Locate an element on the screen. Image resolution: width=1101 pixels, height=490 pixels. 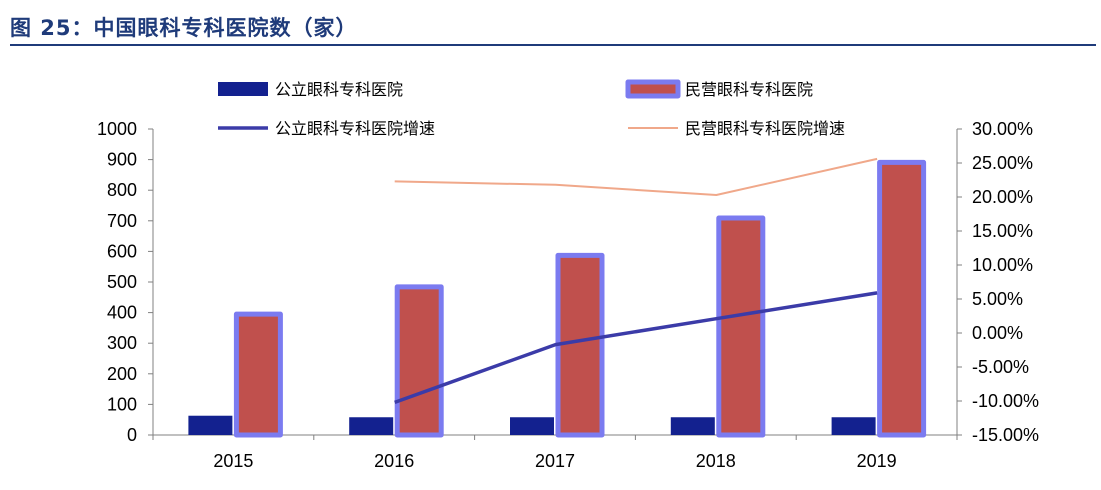
legend-public-swatch is located at coordinates (243, 89).